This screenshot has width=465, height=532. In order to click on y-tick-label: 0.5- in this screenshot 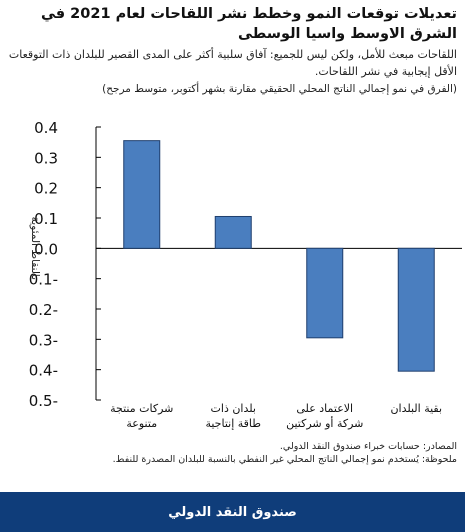, I will do `click(43, 401)`.